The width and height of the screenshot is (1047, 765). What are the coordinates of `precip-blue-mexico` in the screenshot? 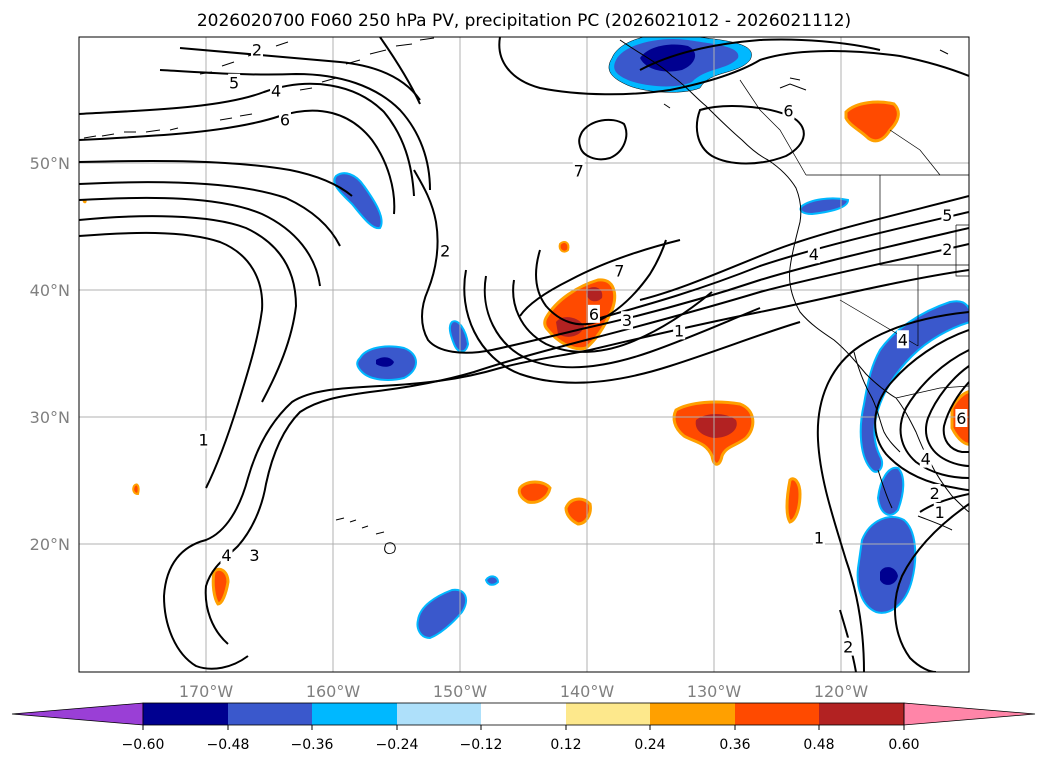 It's located at (886, 564).